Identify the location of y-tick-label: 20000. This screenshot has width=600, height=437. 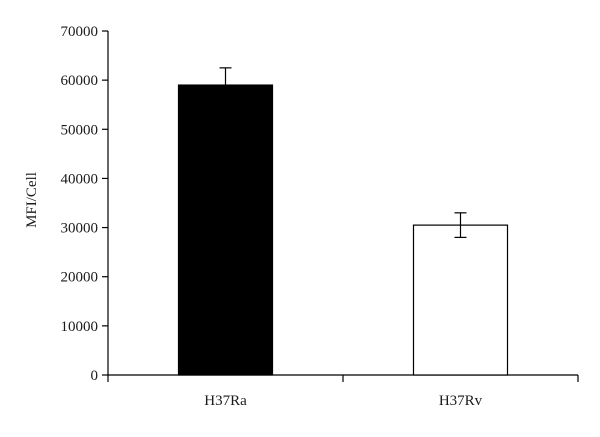
(80, 278).